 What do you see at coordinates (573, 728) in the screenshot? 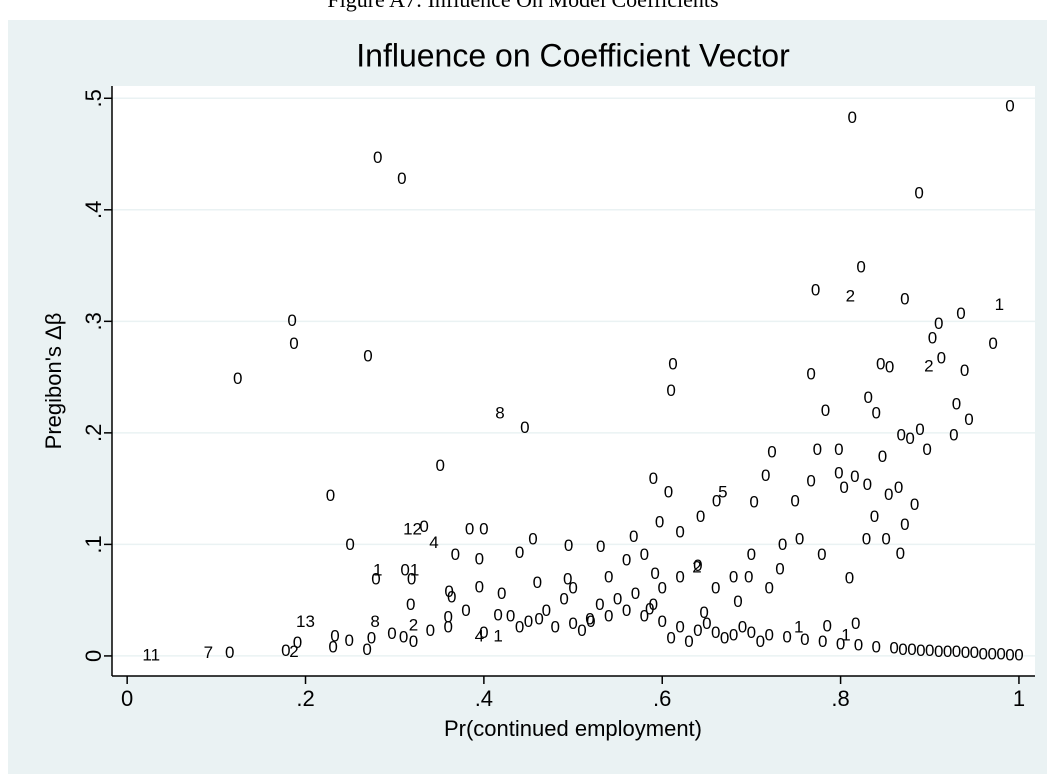
I see `x-axis-title: Pr(continued employment)` at bounding box center [573, 728].